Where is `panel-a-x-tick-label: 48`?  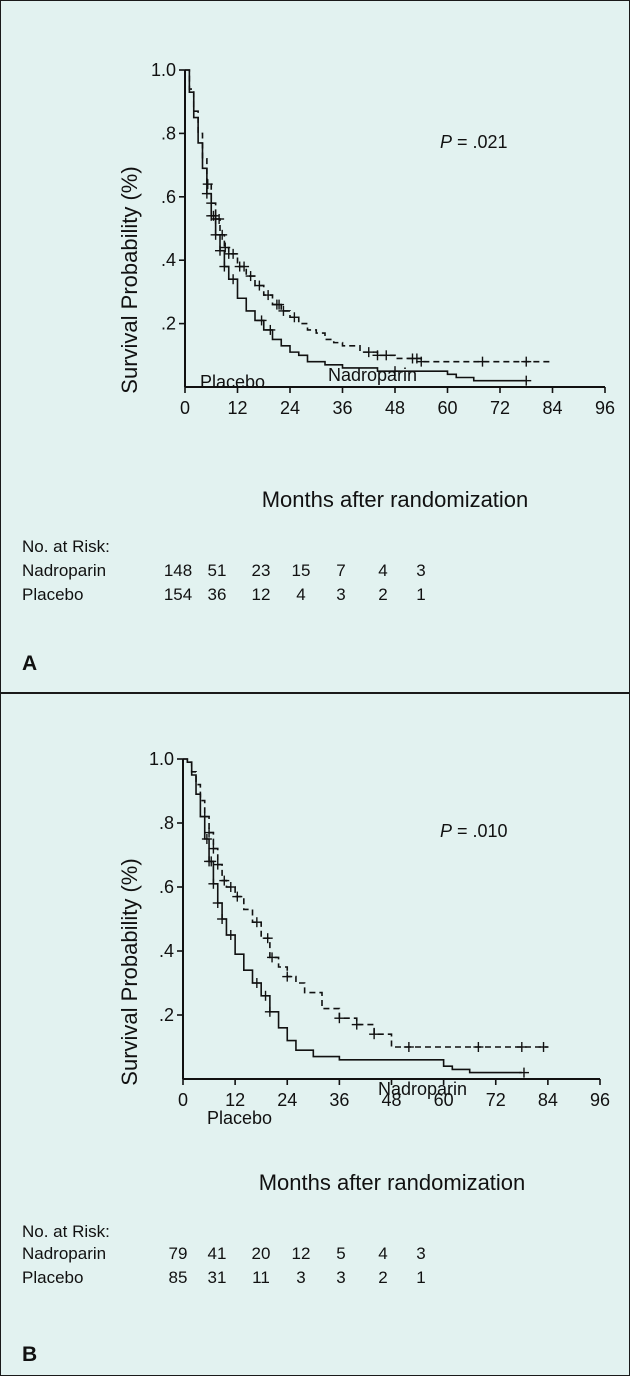
panel-a-x-tick-label: 48 is located at coordinates (395, 408).